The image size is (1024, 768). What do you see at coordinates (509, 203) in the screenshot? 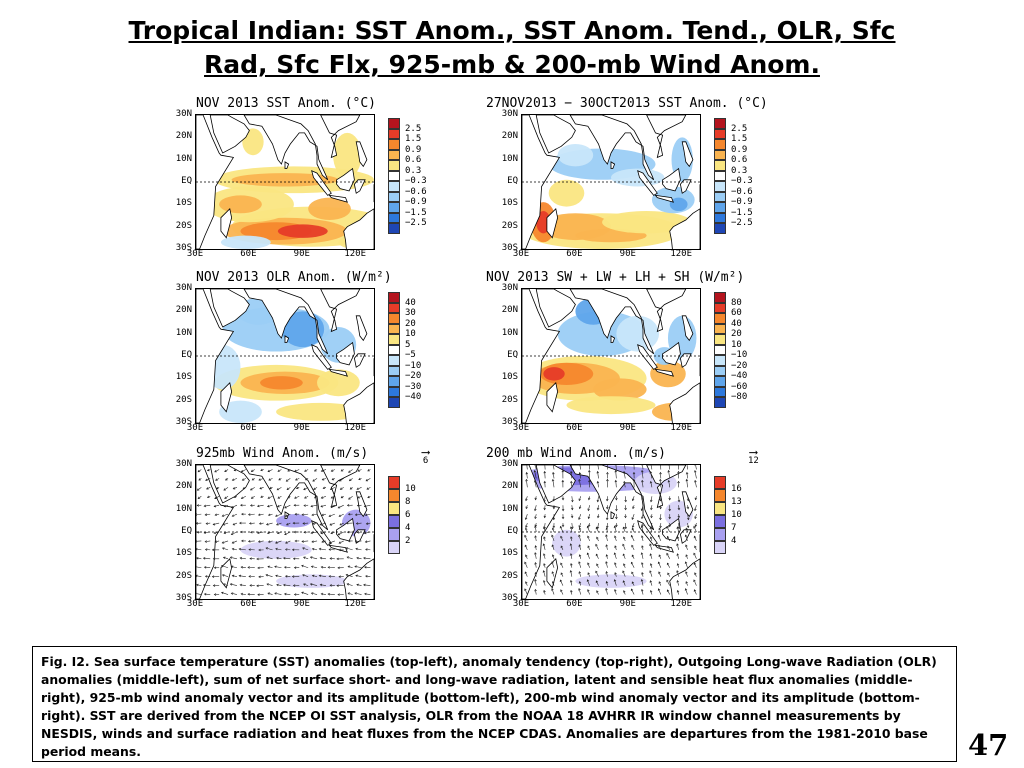
I see `latitude-label: 10S` at bounding box center [509, 203].